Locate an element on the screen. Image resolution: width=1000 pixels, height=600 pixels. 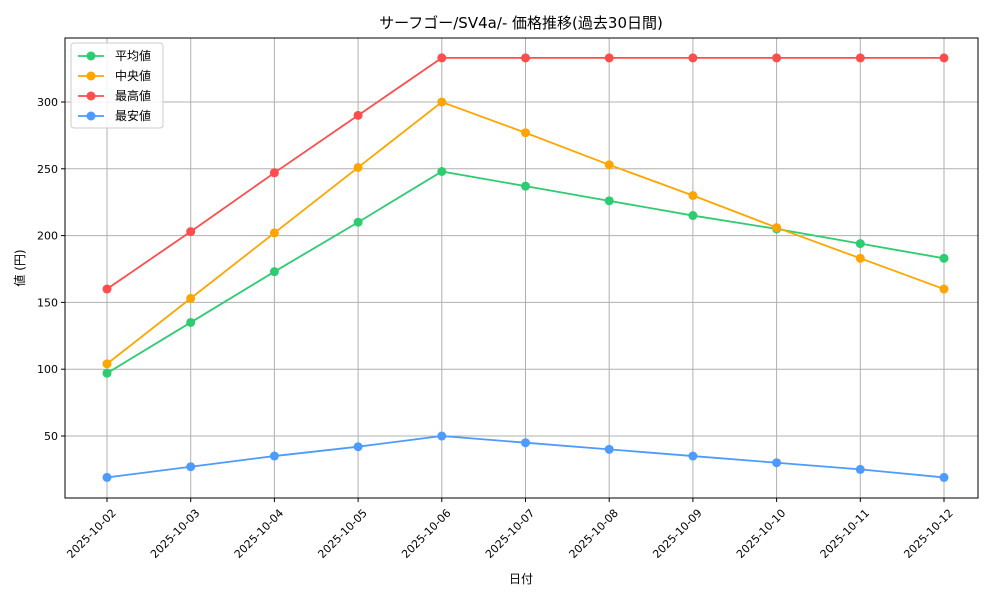
x-tick-label: 2025-10-11 is located at coordinates (845, 534).